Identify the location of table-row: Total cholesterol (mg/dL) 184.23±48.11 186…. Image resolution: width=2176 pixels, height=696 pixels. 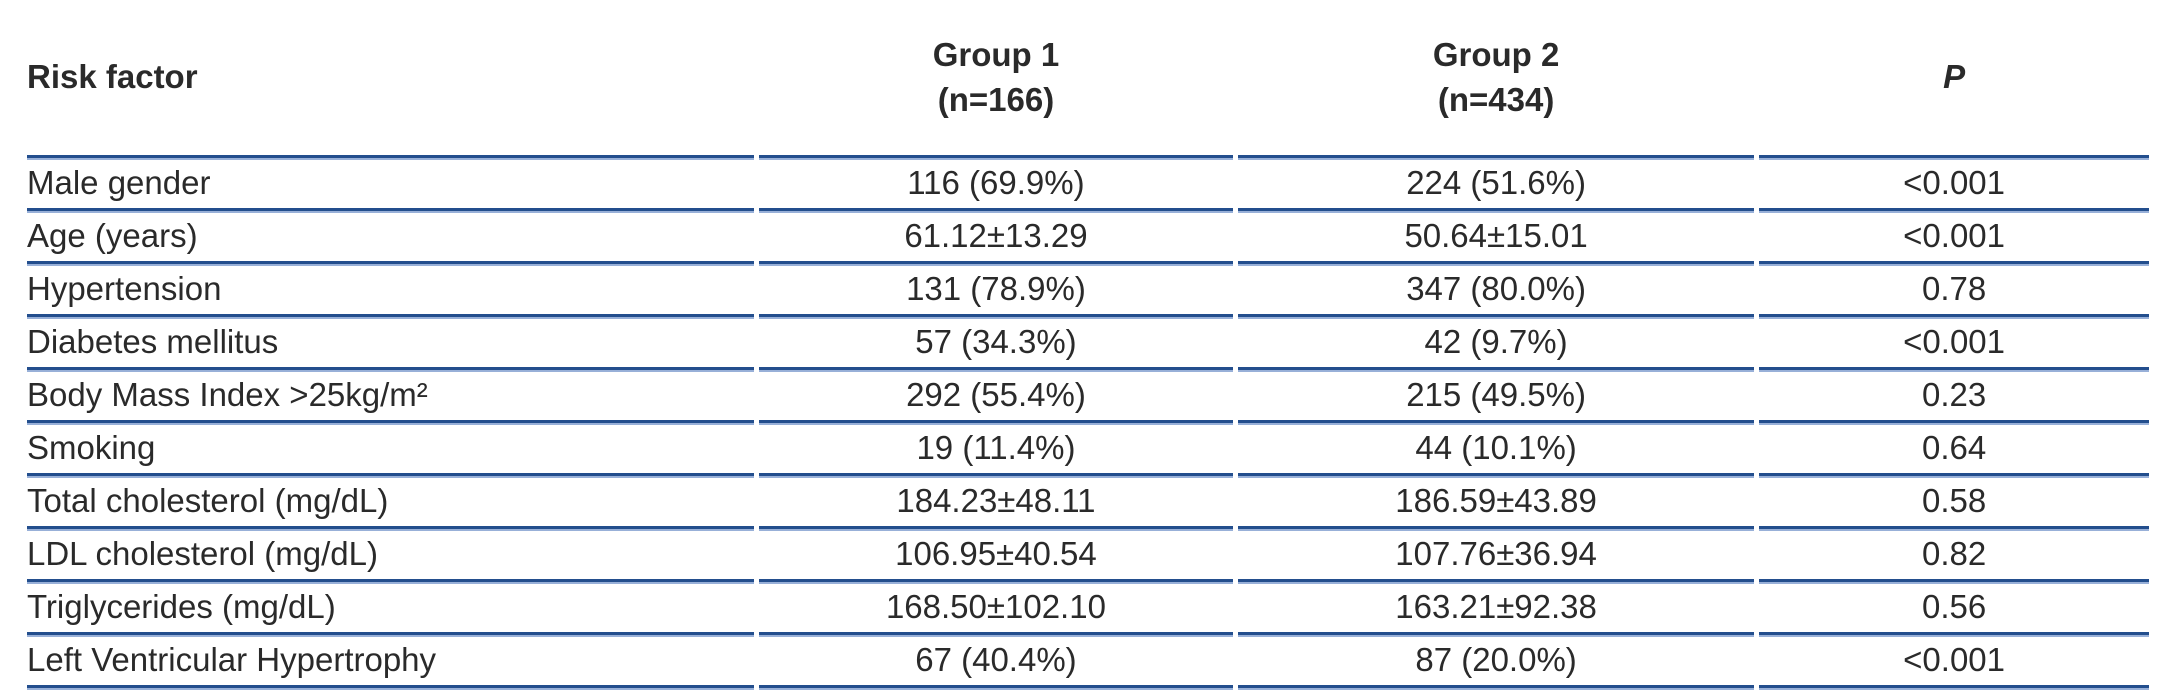
(1088, 502).